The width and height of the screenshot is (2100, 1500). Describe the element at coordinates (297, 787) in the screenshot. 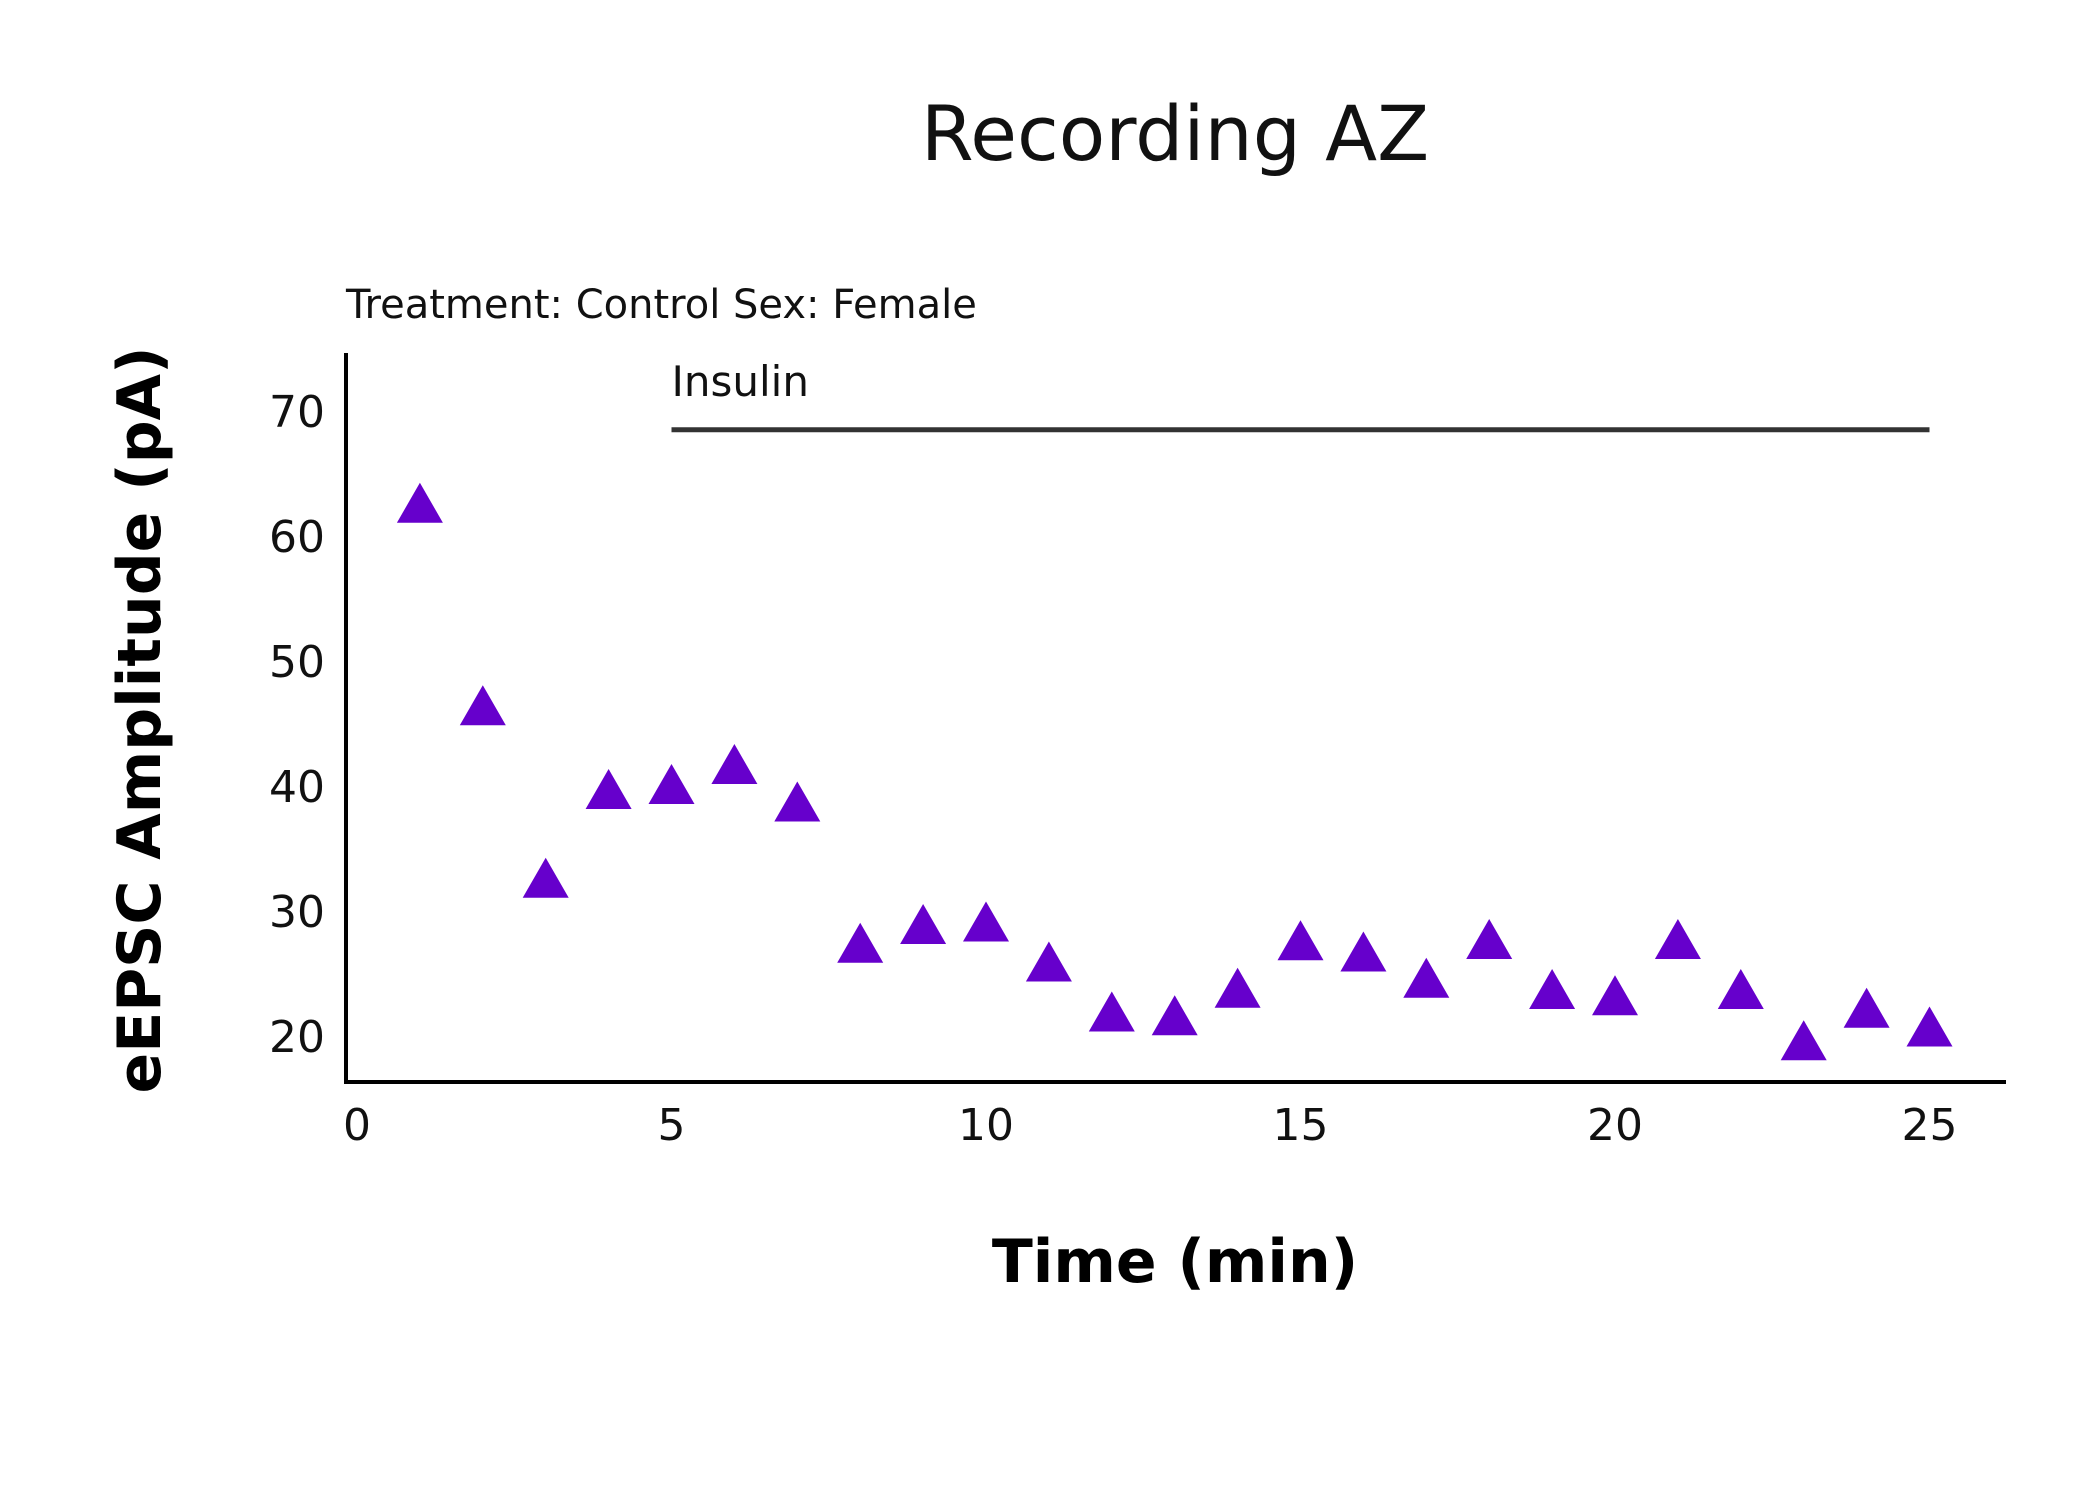

I see `y-tick-label: 40` at that location.